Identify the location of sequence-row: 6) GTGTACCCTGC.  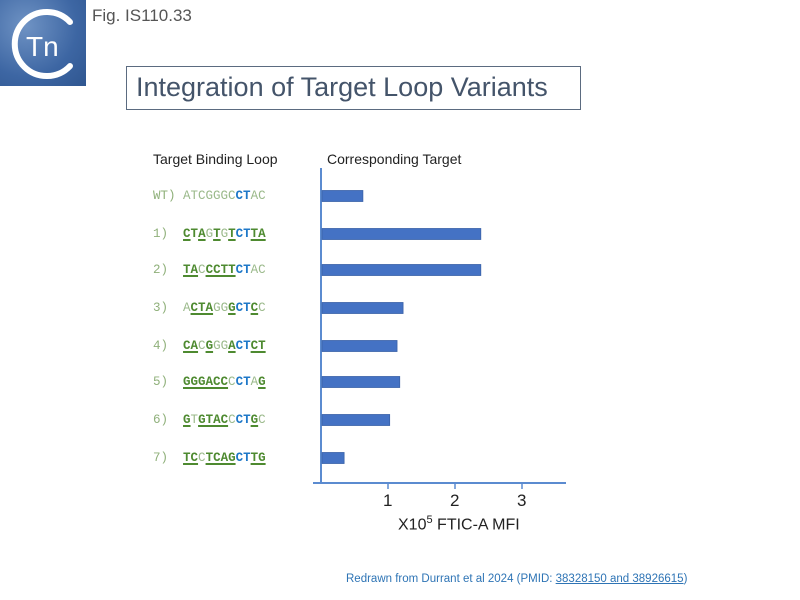
(209, 420).